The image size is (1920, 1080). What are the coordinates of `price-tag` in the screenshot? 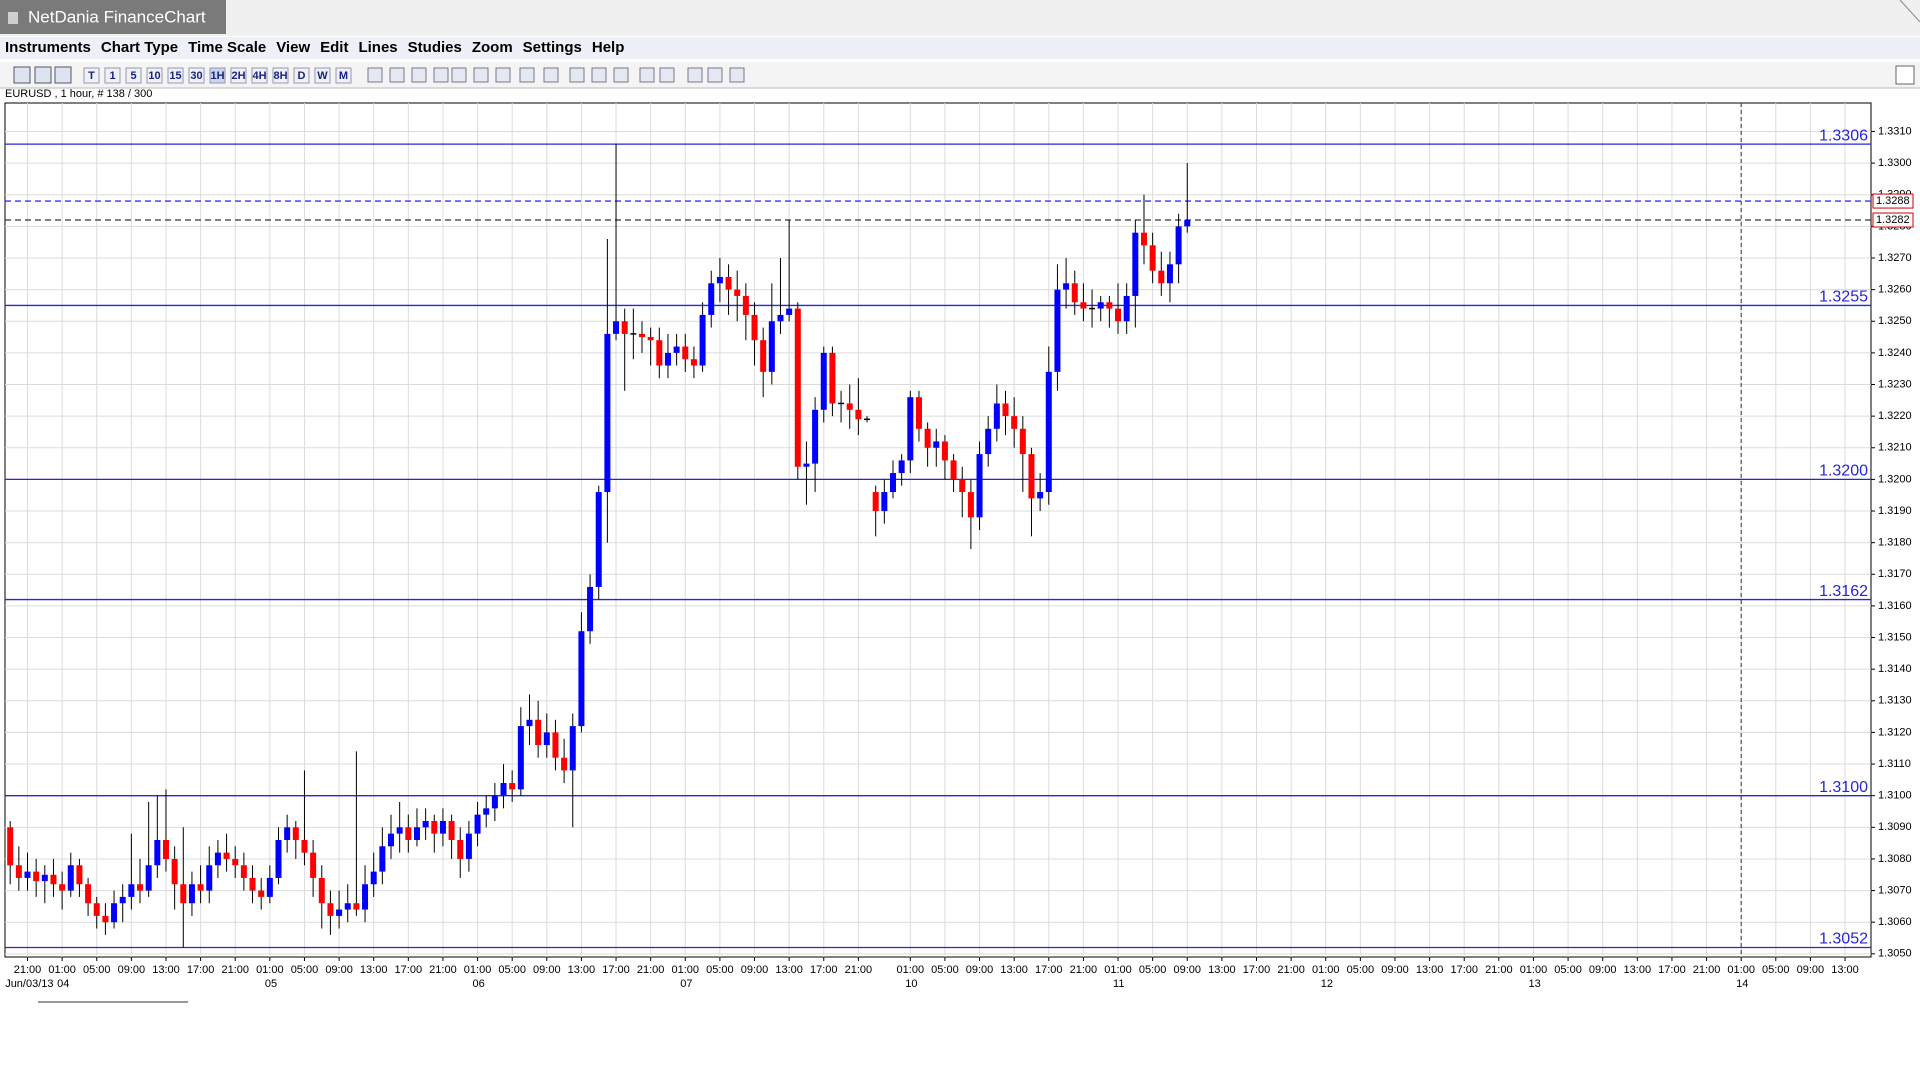 It's located at (1893, 220).